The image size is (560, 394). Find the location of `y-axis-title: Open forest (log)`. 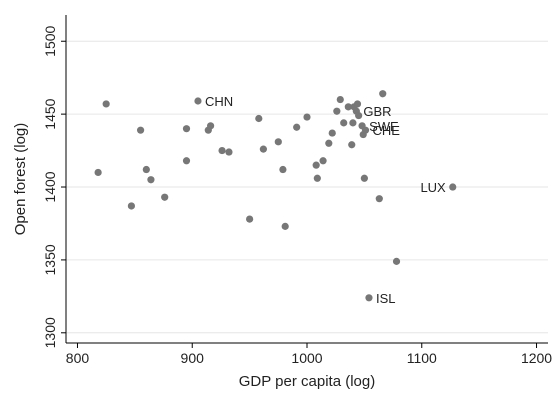

y-axis-title: Open forest (log) is located at coordinates (20, 179).